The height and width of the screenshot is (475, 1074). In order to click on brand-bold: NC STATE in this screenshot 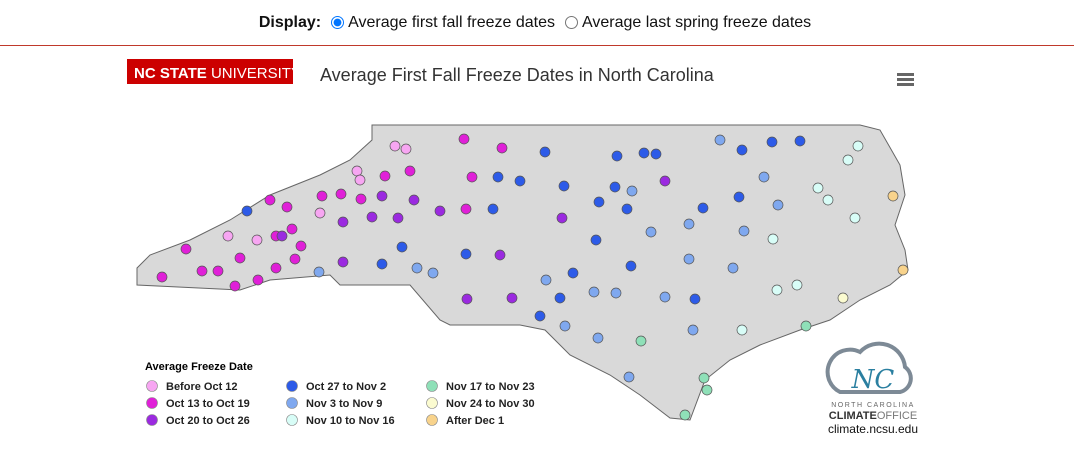, I will do `click(170, 73)`.